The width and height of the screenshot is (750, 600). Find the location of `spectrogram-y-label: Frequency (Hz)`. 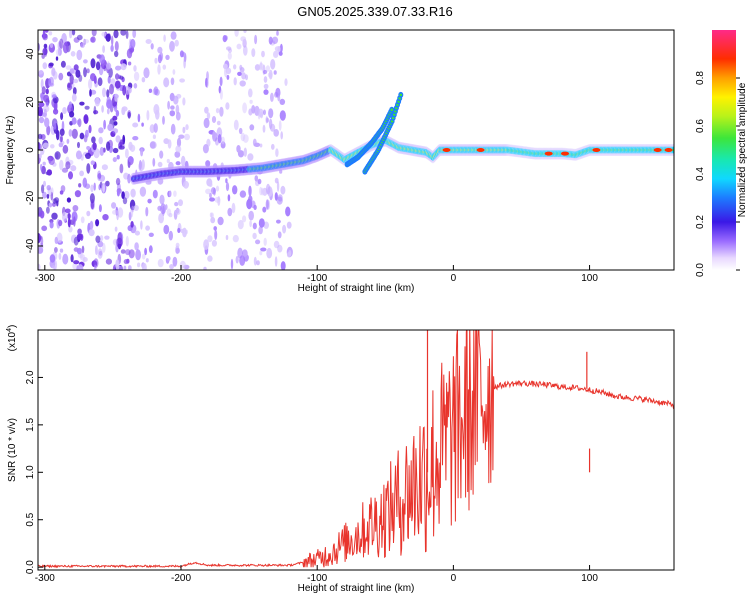

spectrogram-y-label: Frequency (Hz) is located at coordinates (10, 150).